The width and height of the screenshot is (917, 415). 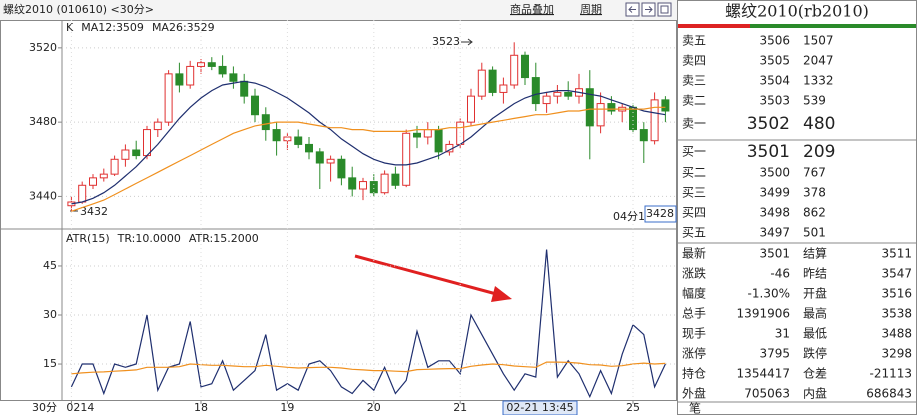 I want to click on low-label: 3432, so click(x=94, y=211).